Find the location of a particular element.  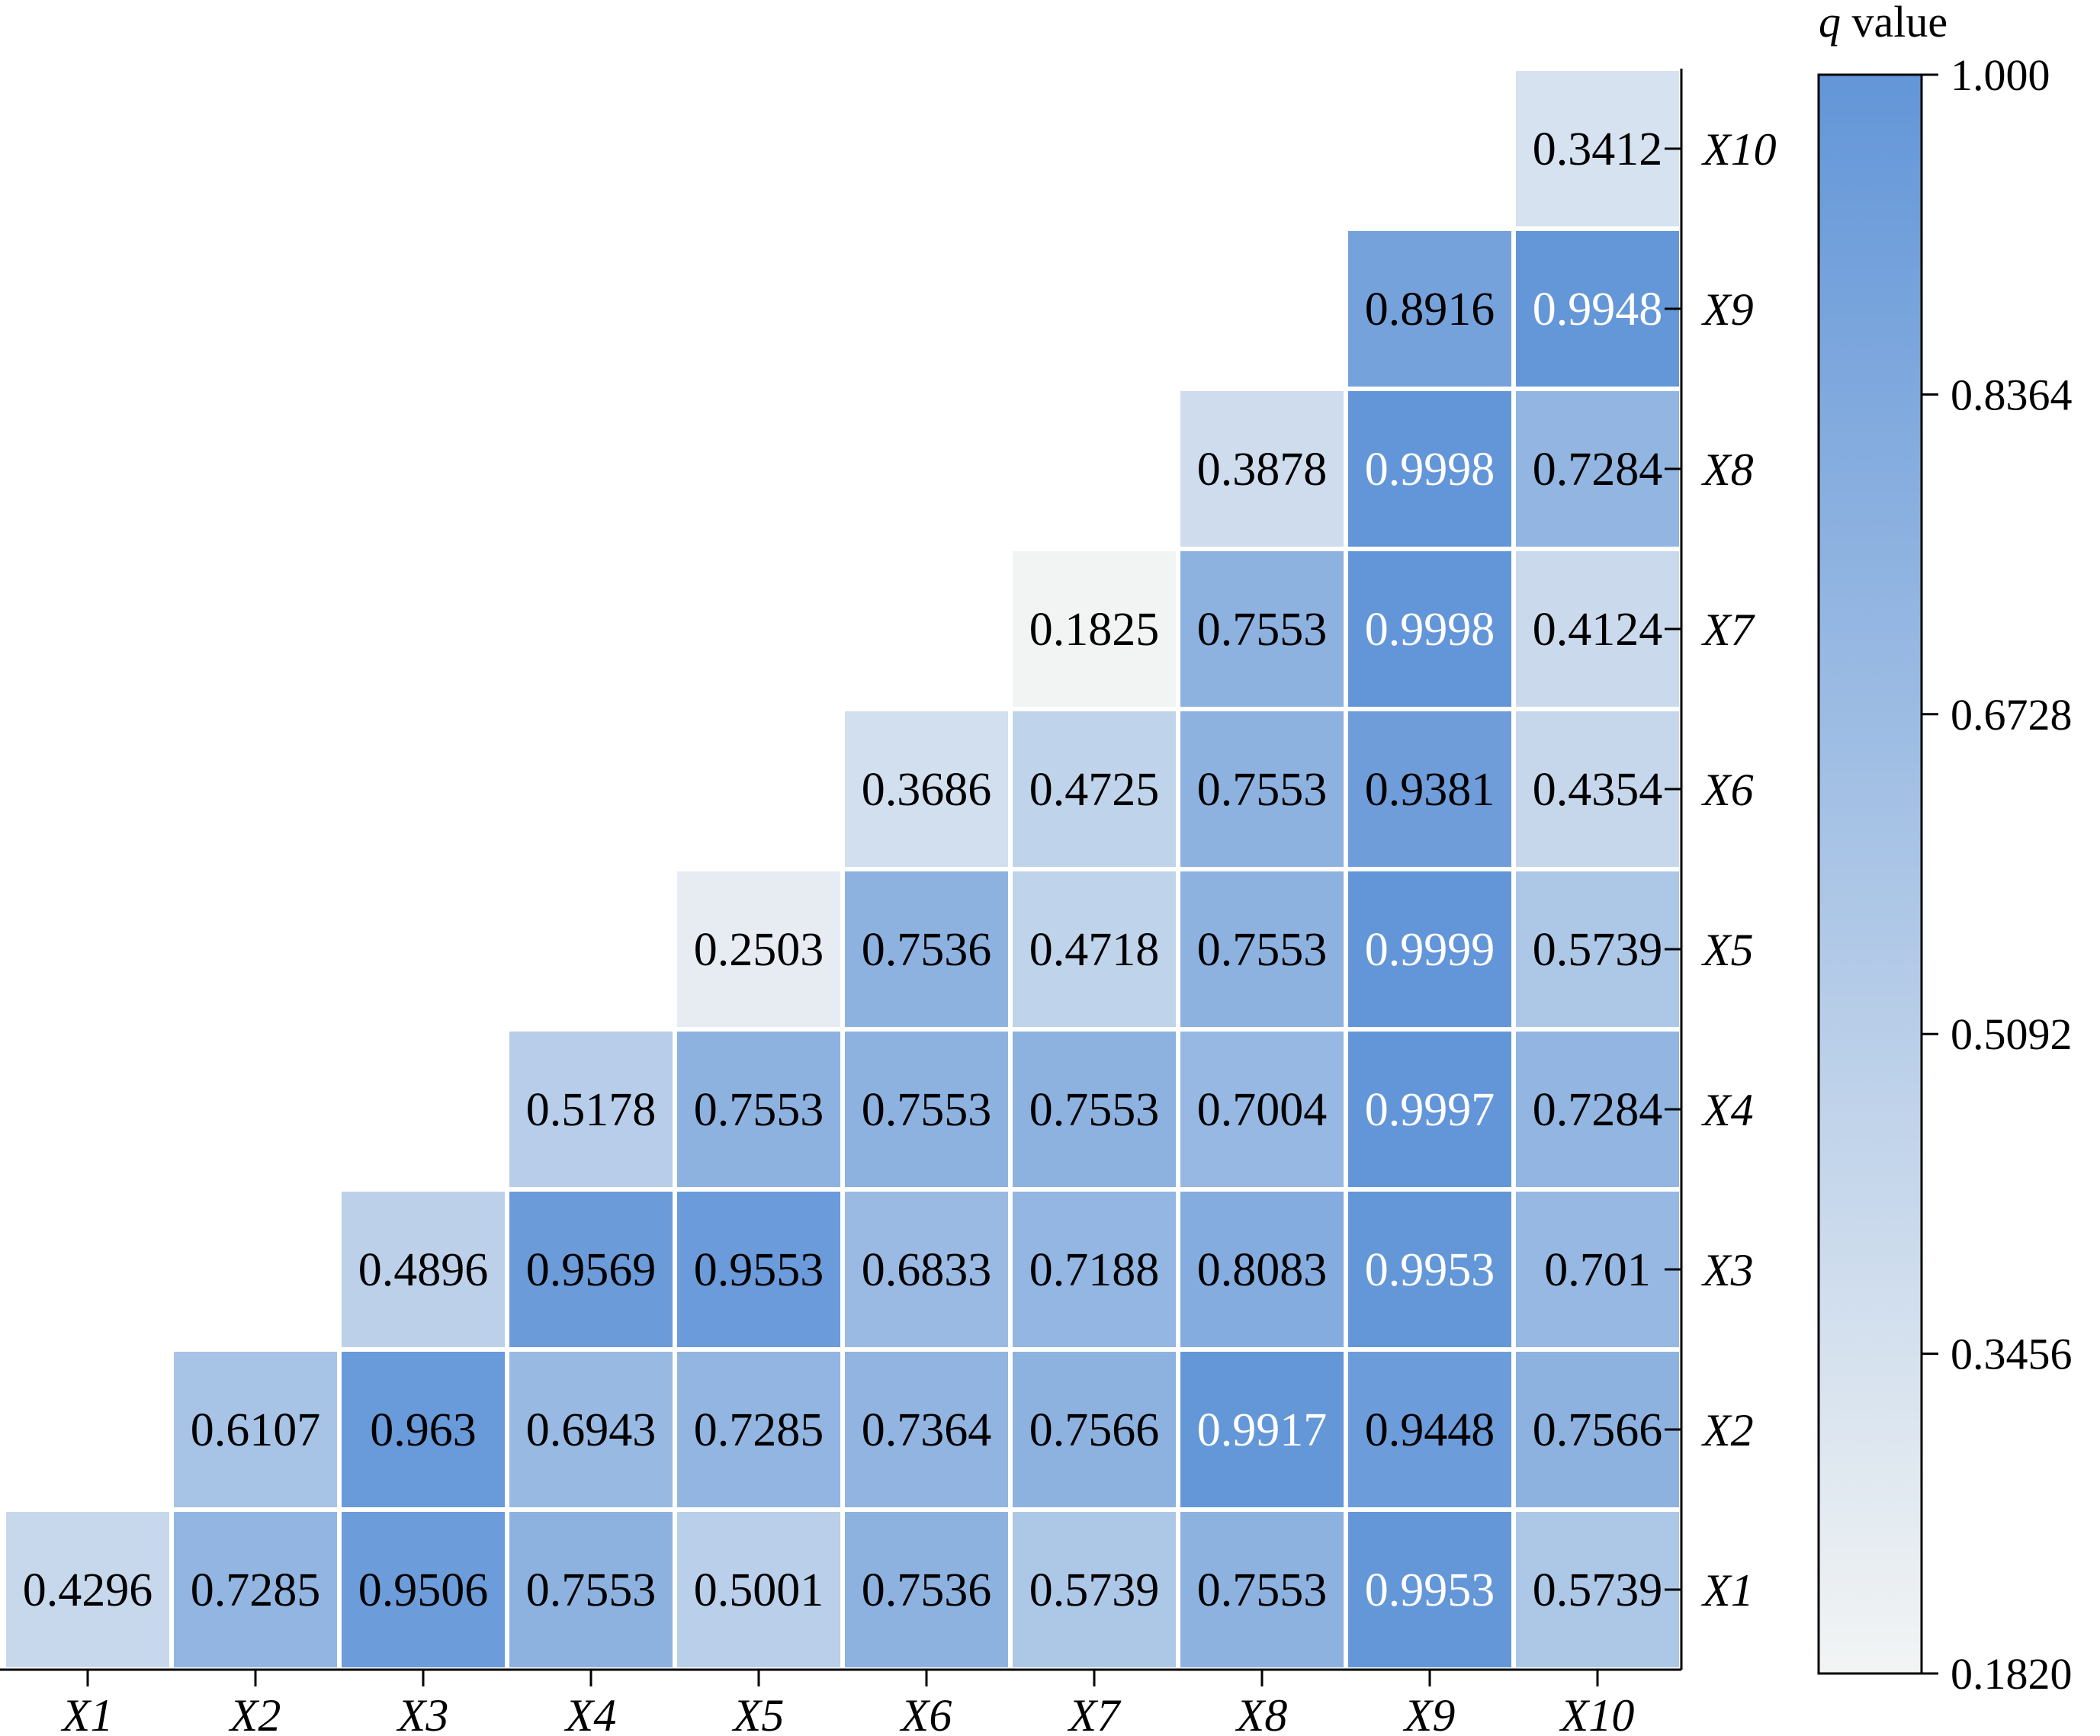

cell-X2-X1: 0.7285 is located at coordinates (255, 1589).